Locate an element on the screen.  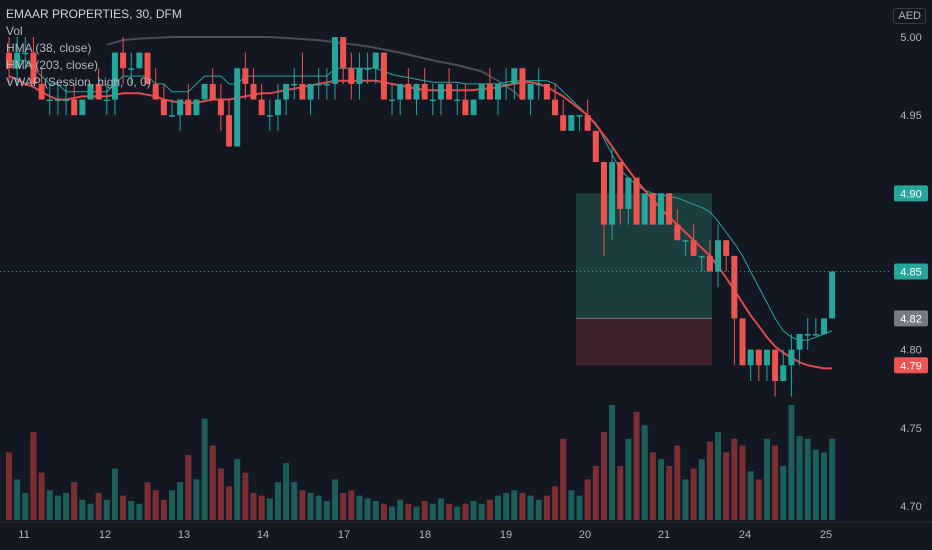
currency-label: AED is located at coordinates (909, 16).